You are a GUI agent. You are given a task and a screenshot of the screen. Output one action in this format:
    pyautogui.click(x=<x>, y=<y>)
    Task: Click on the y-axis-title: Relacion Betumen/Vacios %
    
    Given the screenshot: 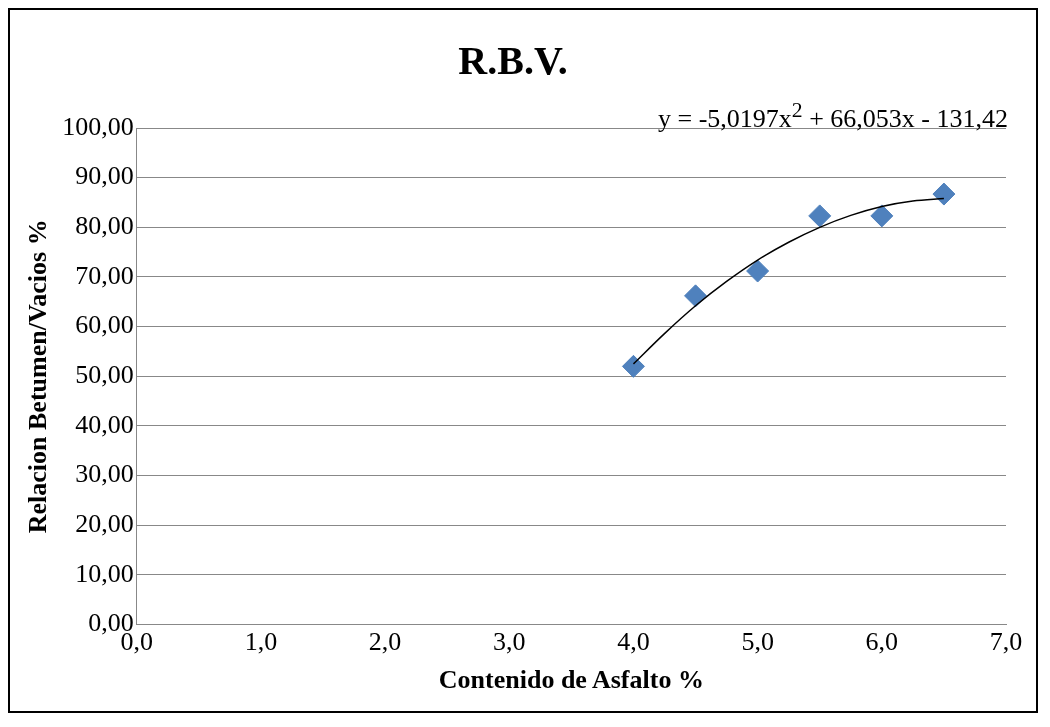 What is the action you would take?
    pyautogui.click(x=38, y=376)
    